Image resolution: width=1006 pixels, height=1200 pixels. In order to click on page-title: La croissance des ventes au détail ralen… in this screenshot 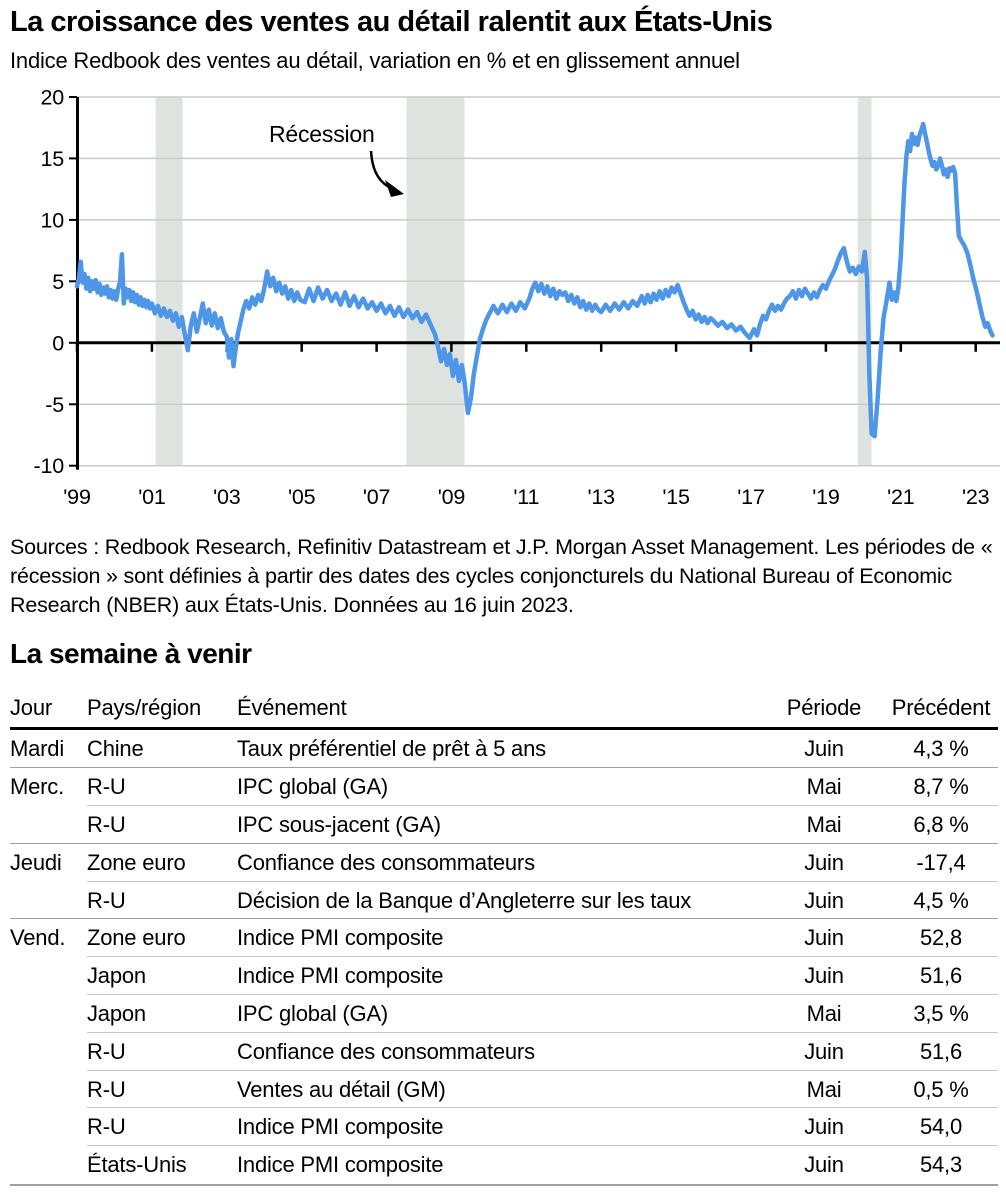, I will do `click(391, 22)`.